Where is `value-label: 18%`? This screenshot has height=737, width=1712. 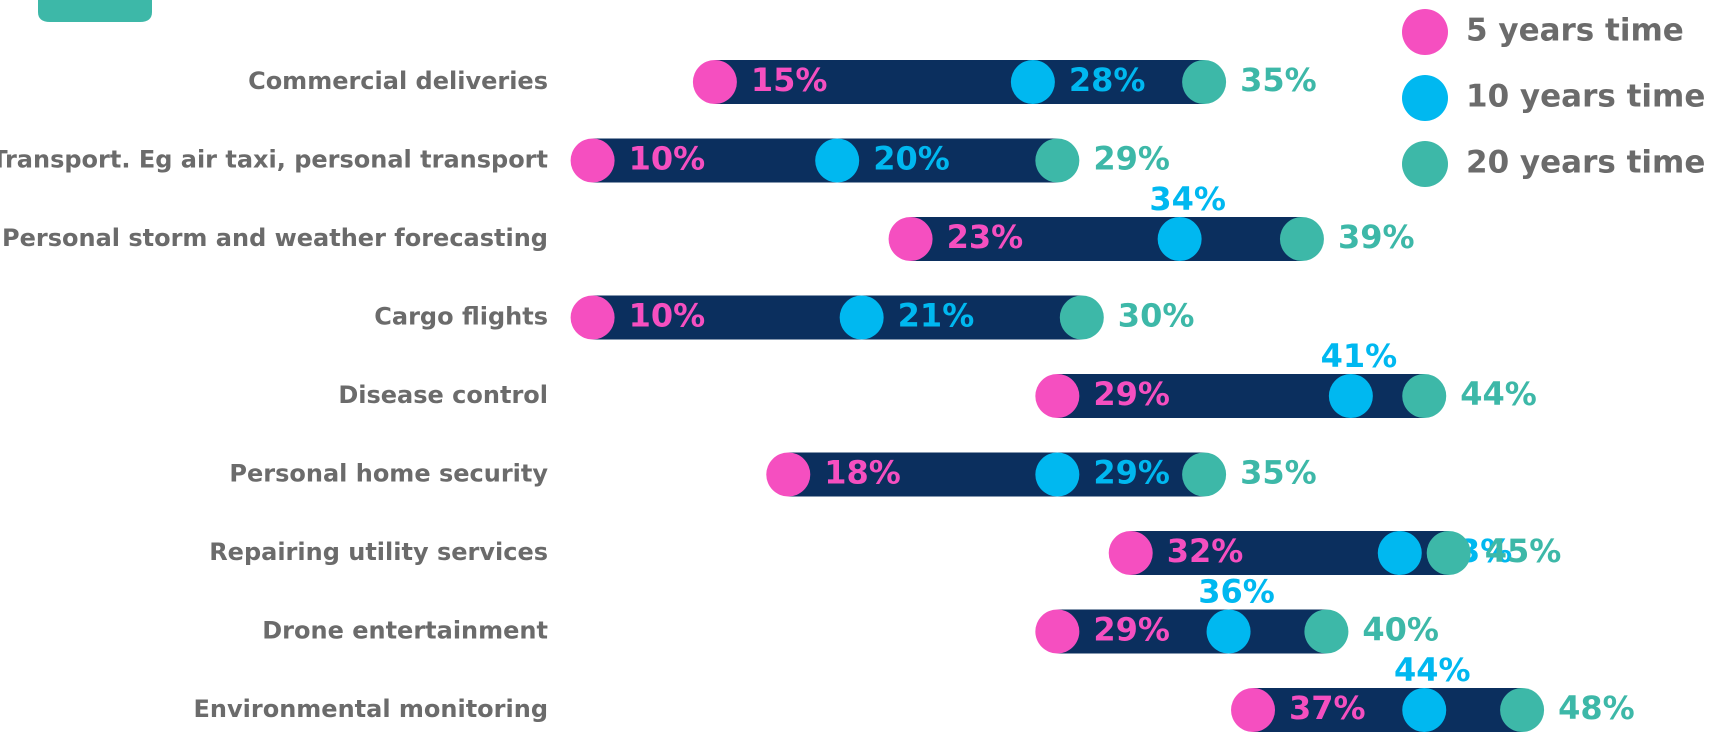
value-label: 18% is located at coordinates (862, 473).